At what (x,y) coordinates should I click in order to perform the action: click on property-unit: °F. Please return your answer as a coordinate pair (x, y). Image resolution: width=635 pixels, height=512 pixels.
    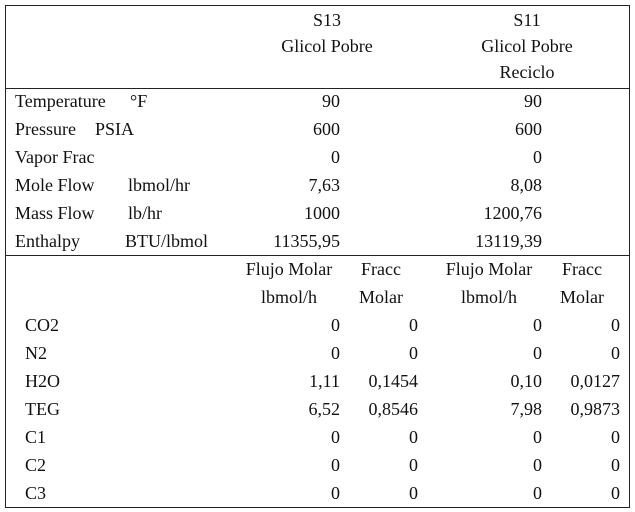
    Looking at the image, I should click on (139, 101).